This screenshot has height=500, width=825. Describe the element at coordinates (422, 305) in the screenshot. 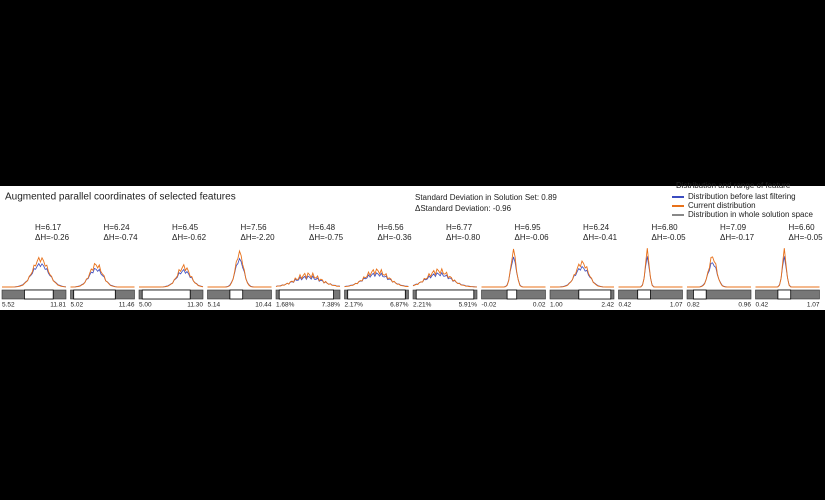

I see `range-min: 2.21%` at that location.